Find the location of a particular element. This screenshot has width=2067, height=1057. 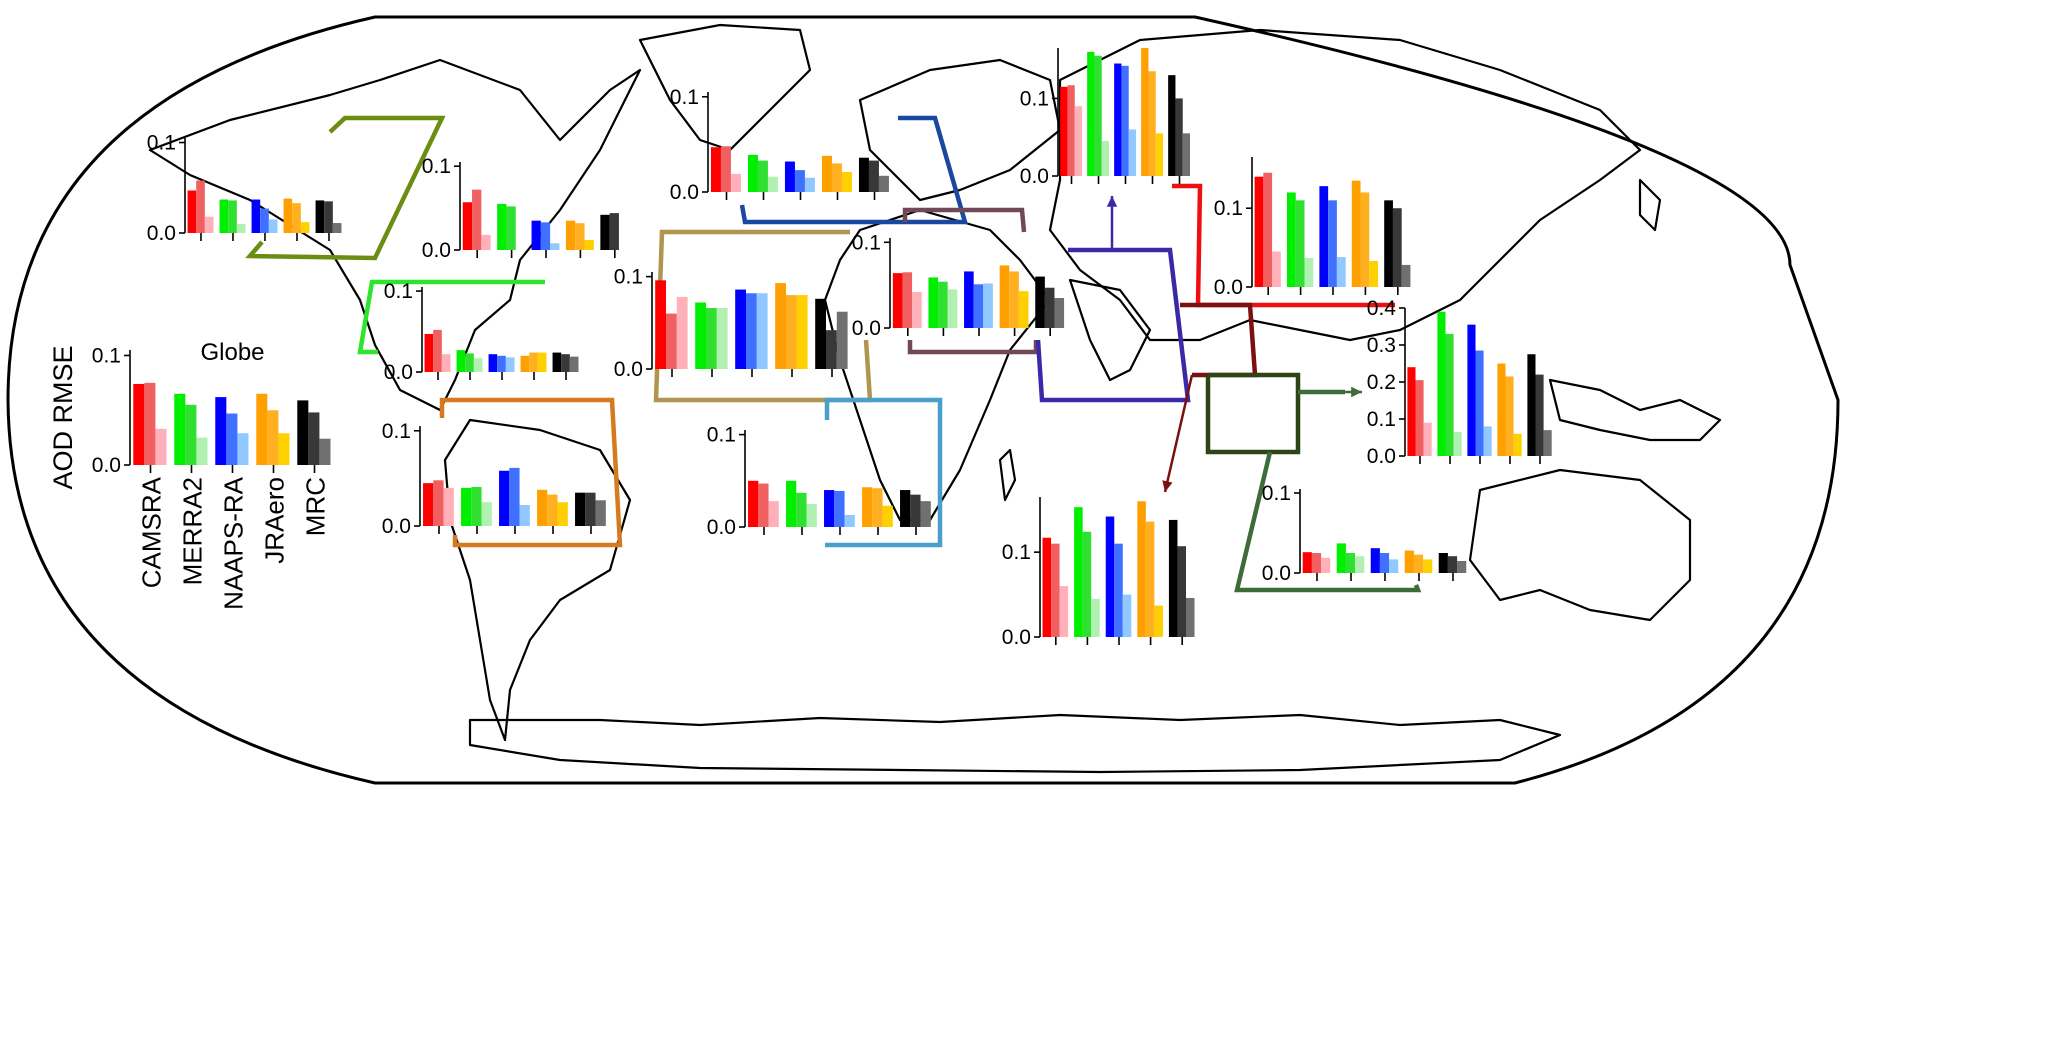

connector-eastern-north-america is located at coordinates (451, 317).